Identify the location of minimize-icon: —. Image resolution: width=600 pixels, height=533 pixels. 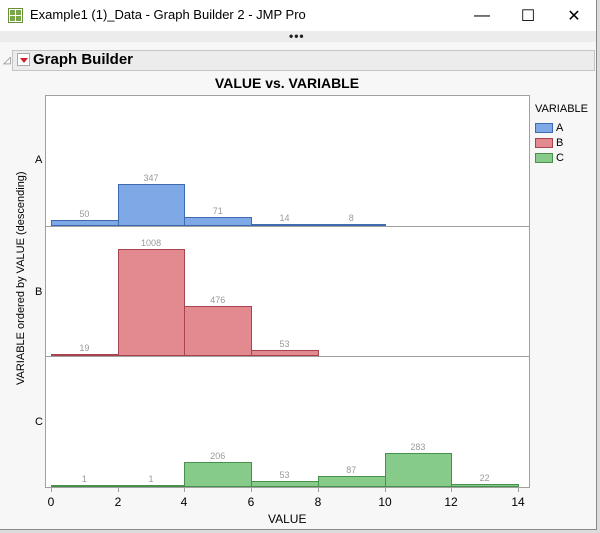
(482, 15).